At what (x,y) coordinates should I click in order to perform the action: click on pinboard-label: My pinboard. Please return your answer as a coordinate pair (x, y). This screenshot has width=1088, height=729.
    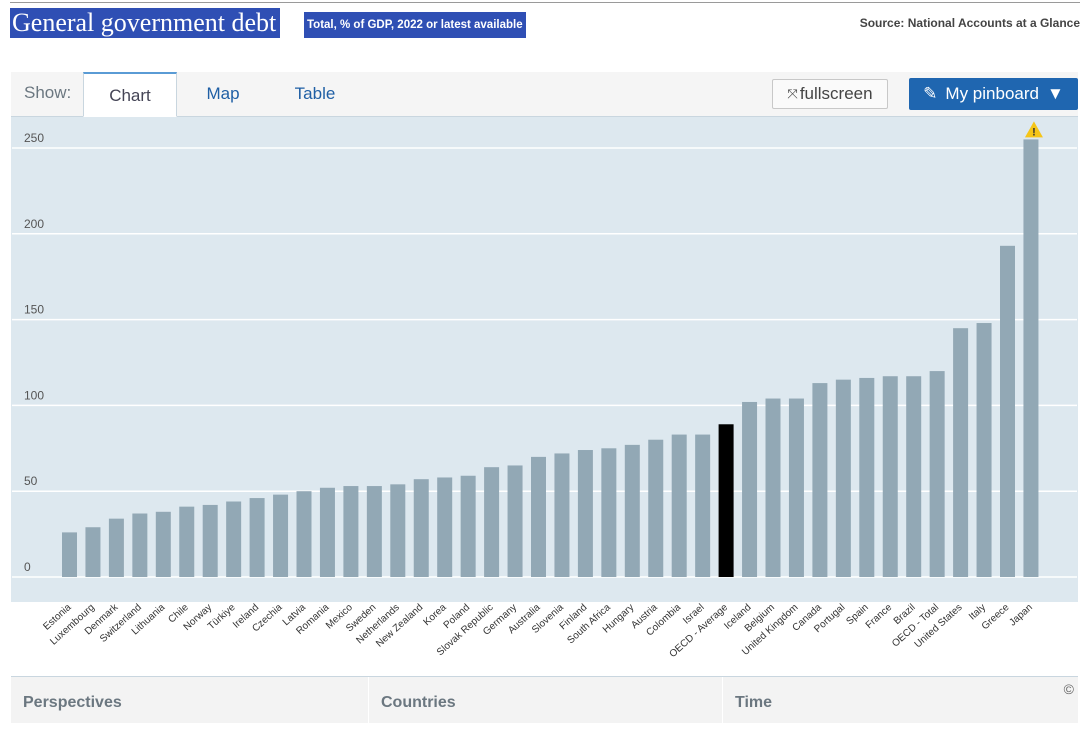
    Looking at the image, I should click on (992, 93).